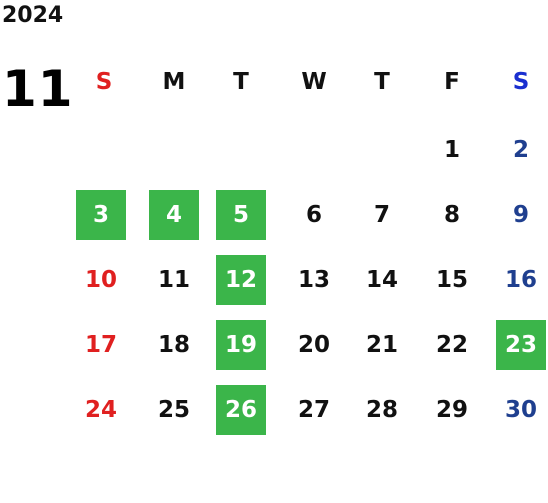 The width and height of the screenshot is (548, 503). What do you see at coordinates (241, 410) in the screenshot?
I see `day-cell-26: 26` at bounding box center [241, 410].